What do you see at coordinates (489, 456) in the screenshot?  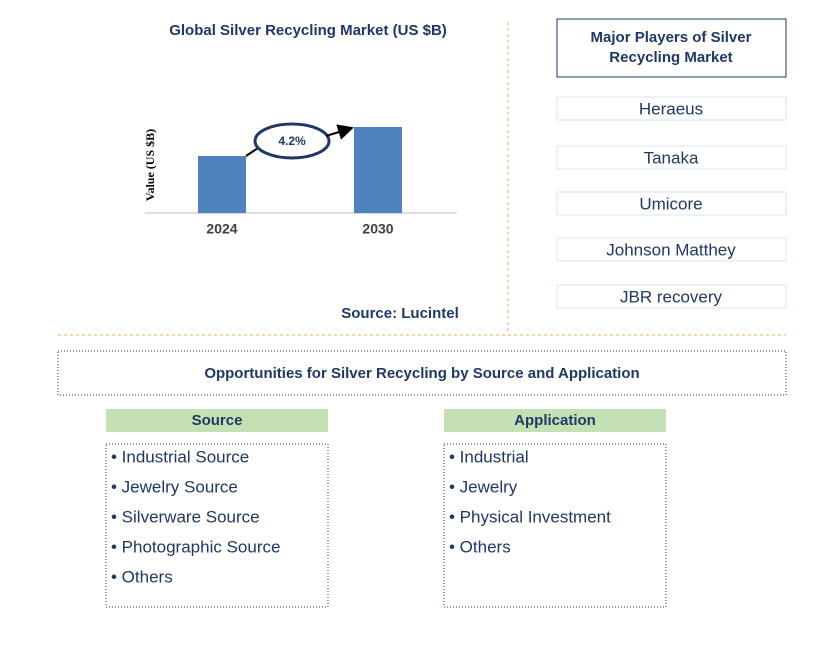 I see `list-item: • Industrial` at bounding box center [489, 456].